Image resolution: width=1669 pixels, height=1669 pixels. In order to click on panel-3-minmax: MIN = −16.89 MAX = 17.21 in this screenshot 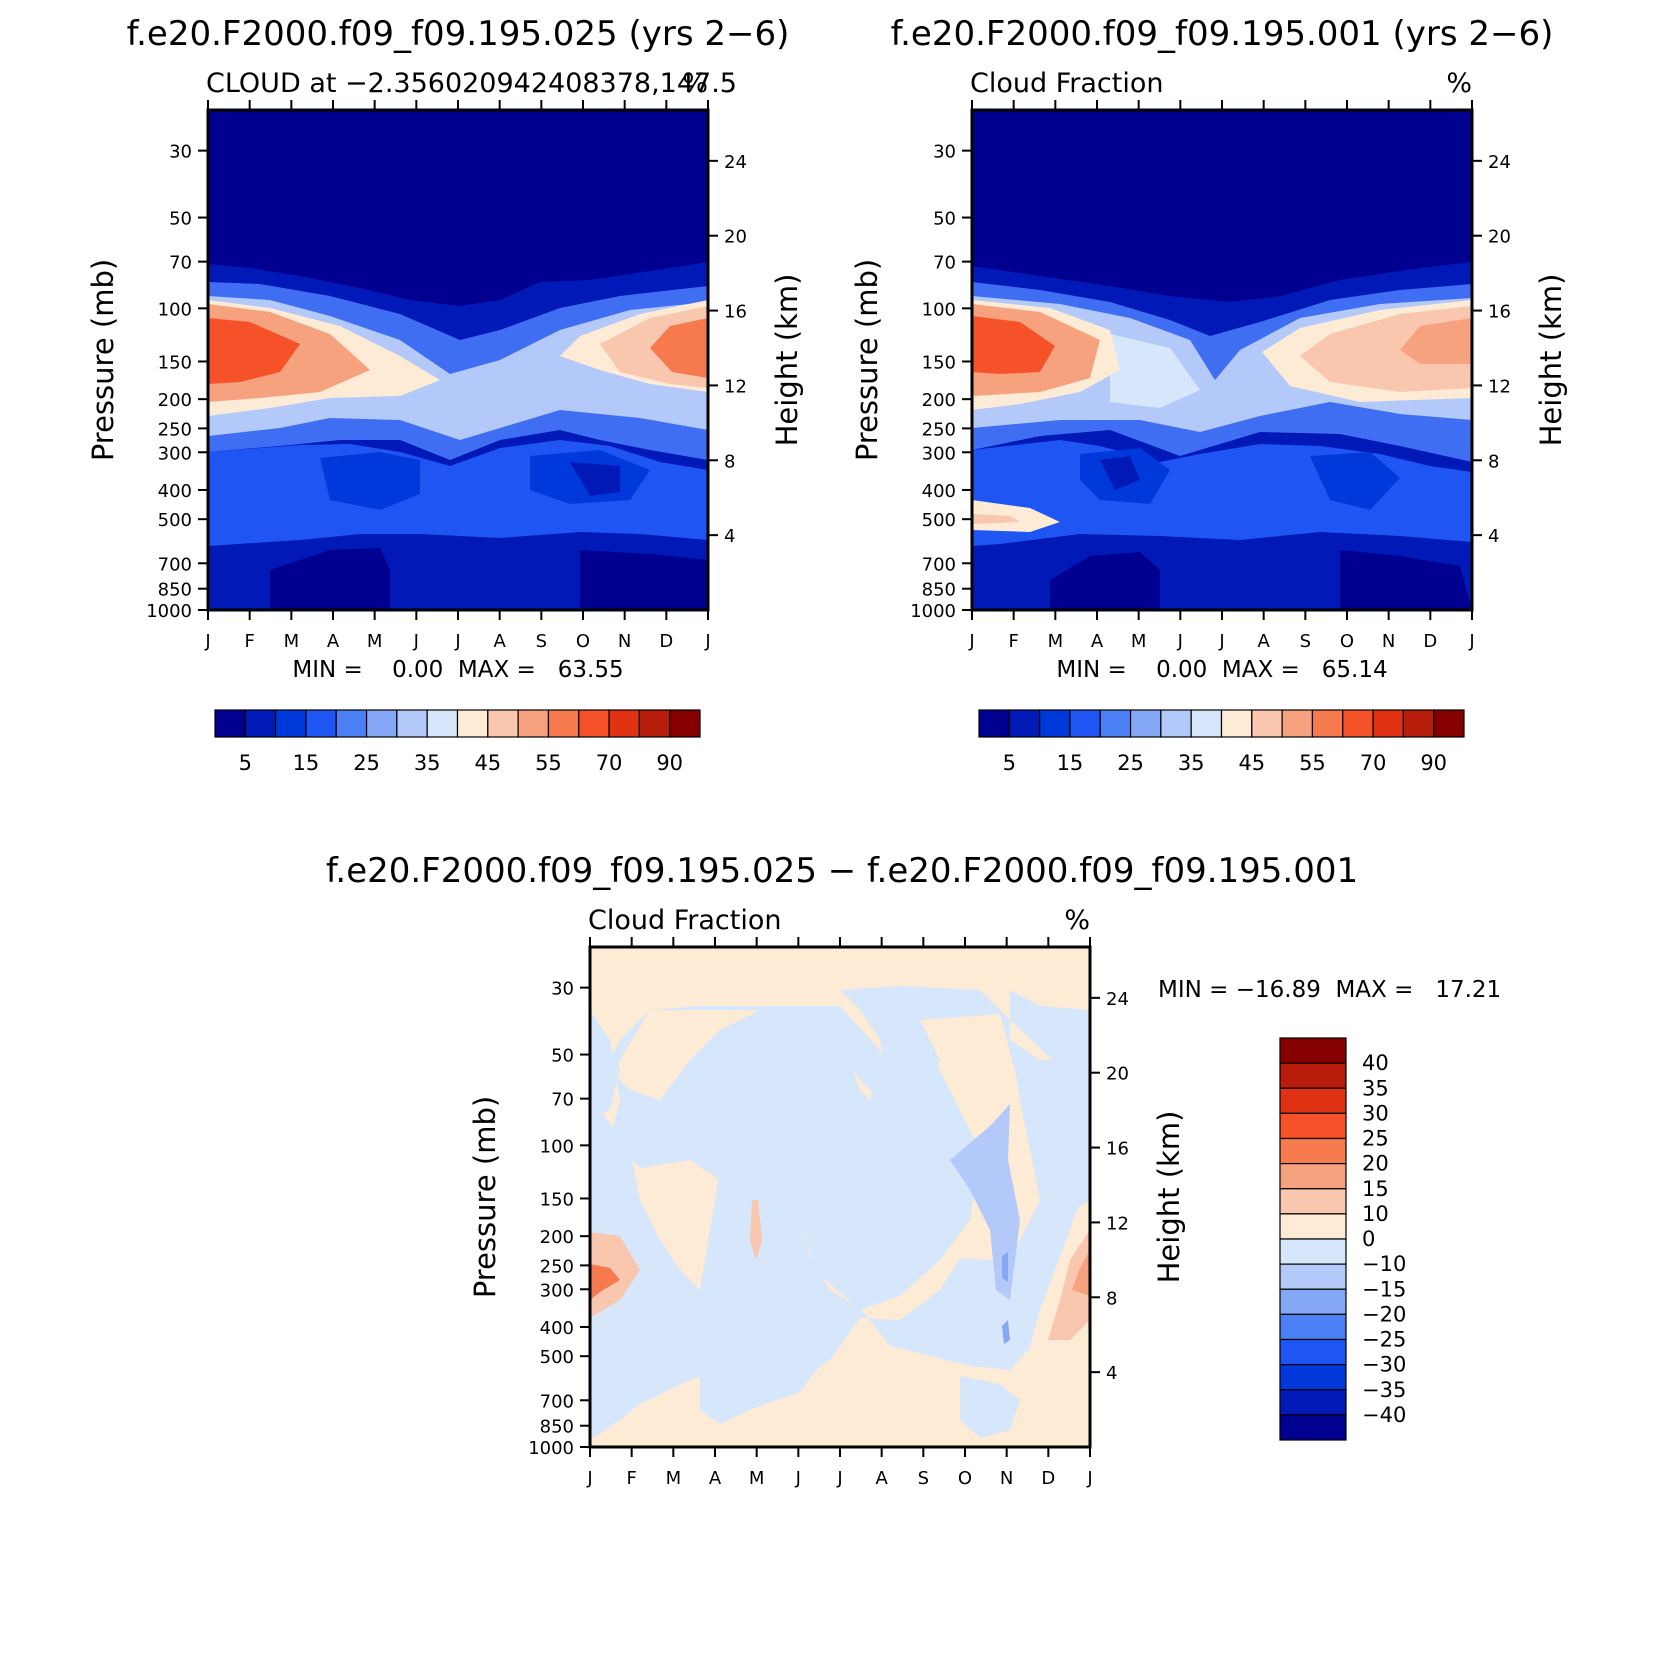, I will do `click(1329, 990)`.